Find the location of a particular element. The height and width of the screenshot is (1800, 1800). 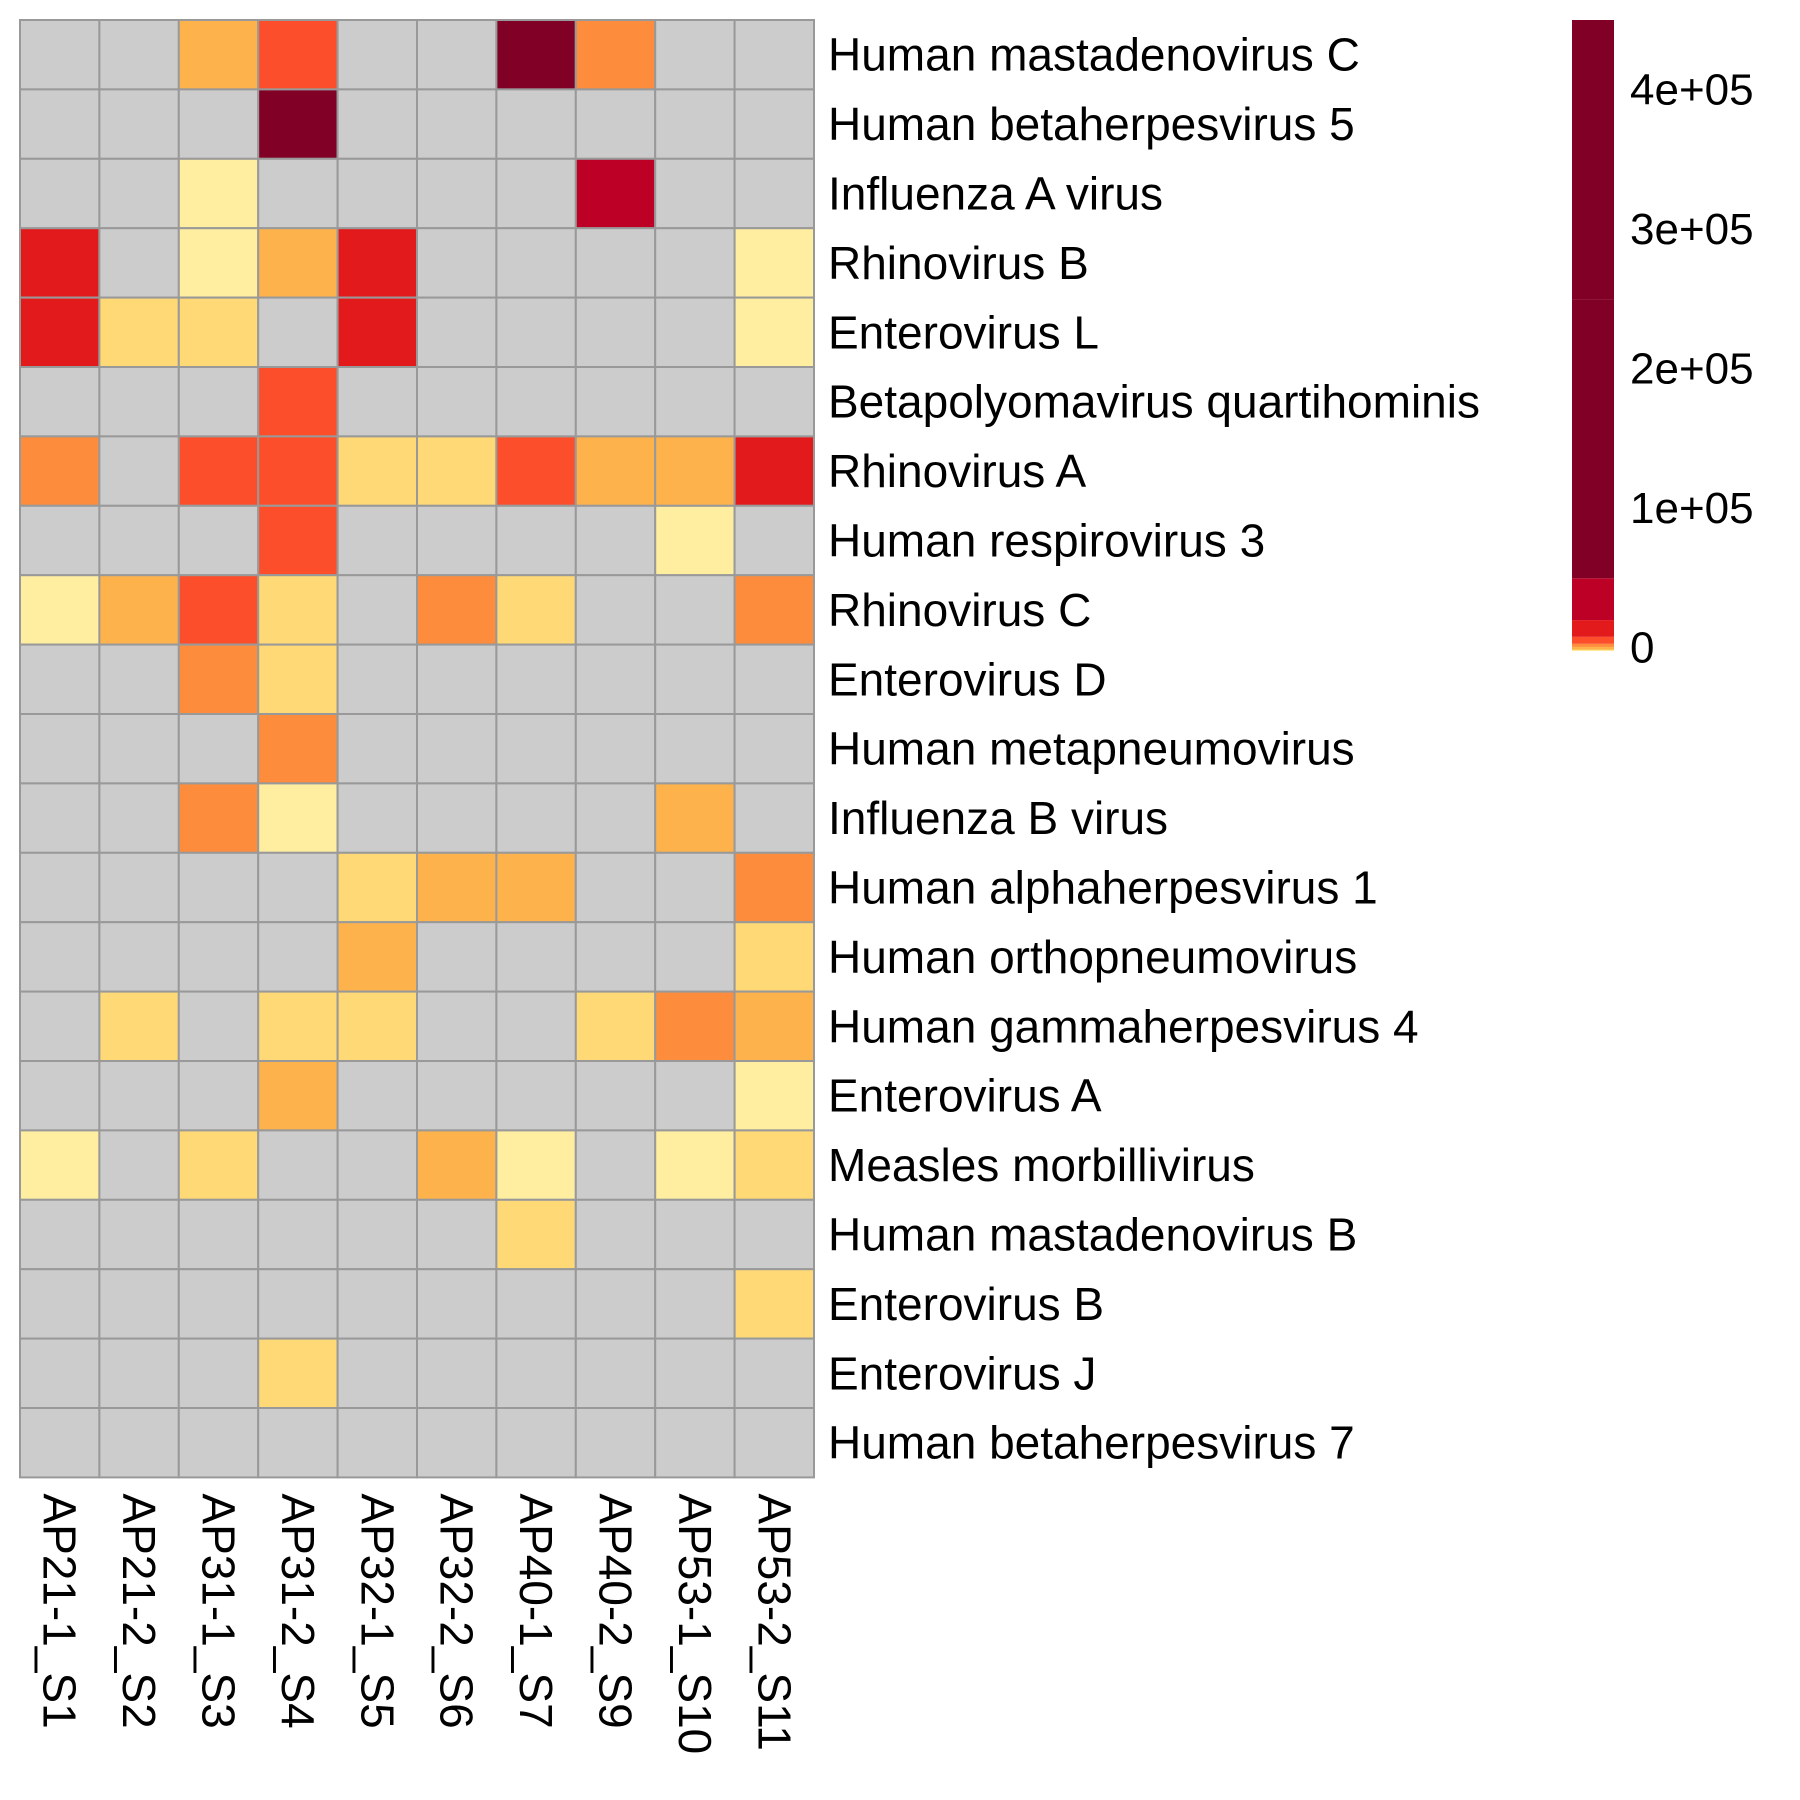

heatmap-cell-rhinovirus-c-ap32-2-s6 is located at coordinates (457, 610).